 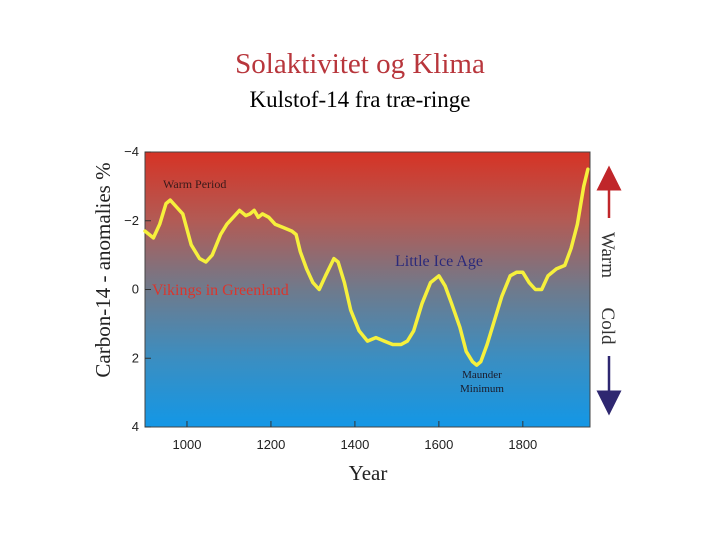 What do you see at coordinates (135, 357) in the screenshot?
I see `y-tick-label: 2` at bounding box center [135, 357].